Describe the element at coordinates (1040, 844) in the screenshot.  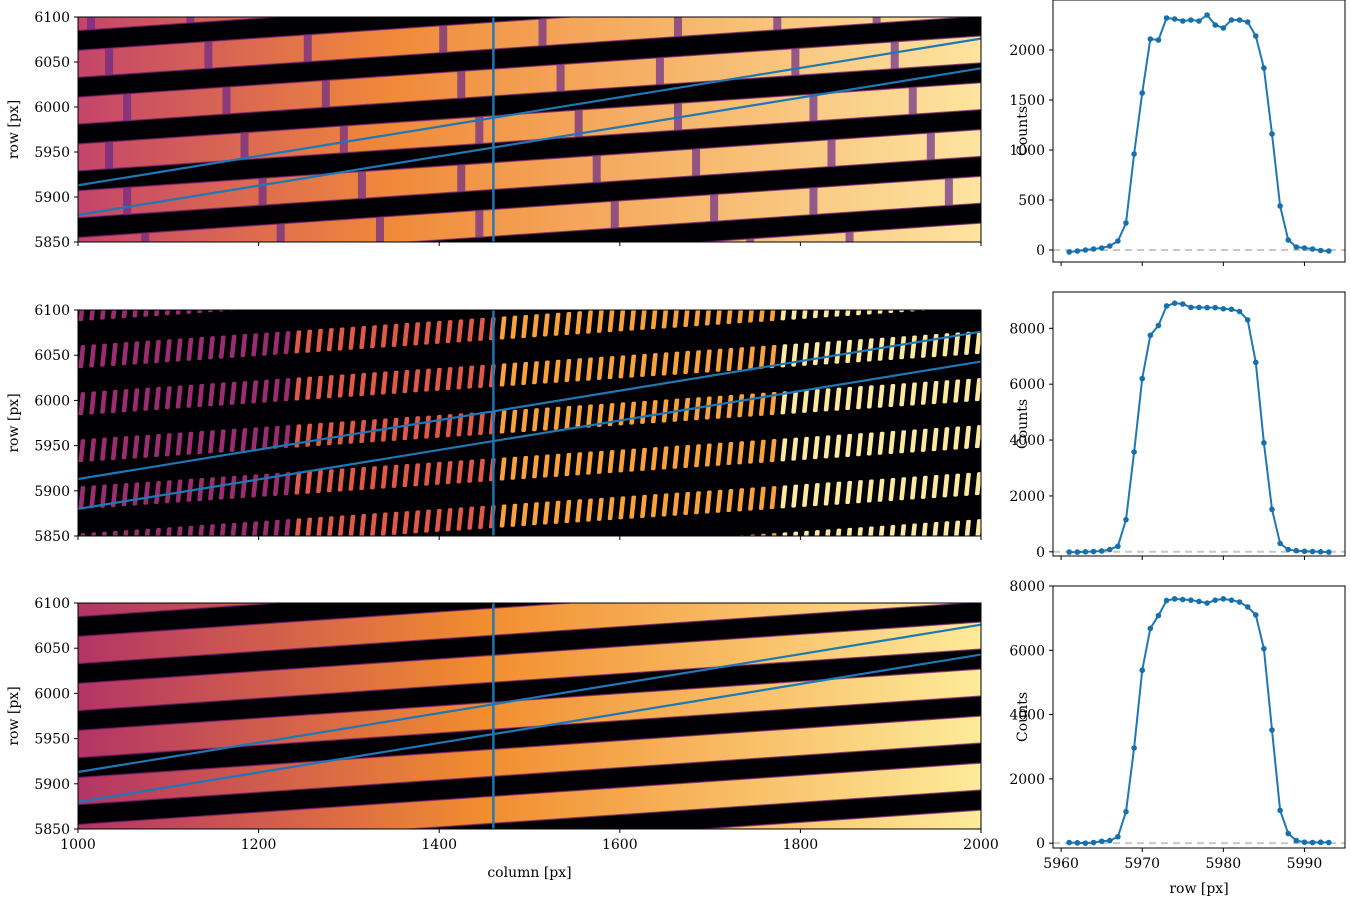
I see `y-tick-label: 0` at that location.